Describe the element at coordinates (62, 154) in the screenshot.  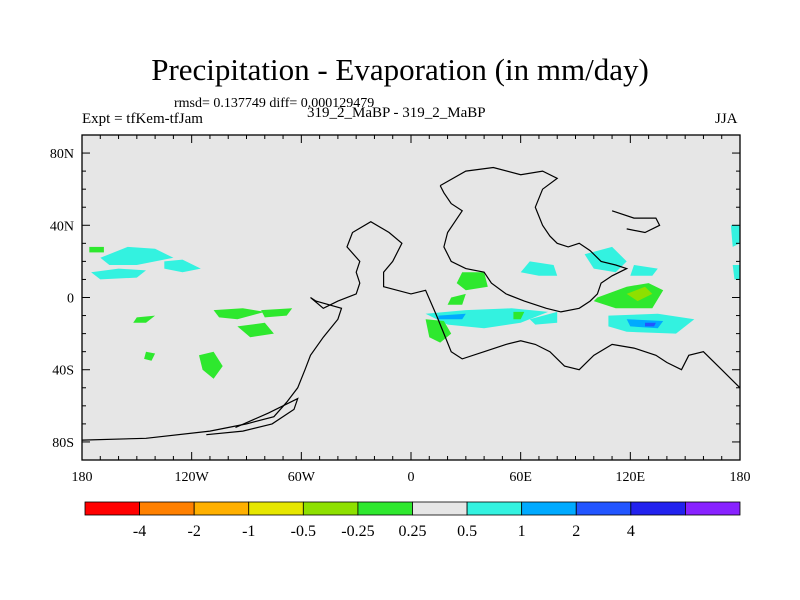
I see `y-tick-label: 80N` at that location.